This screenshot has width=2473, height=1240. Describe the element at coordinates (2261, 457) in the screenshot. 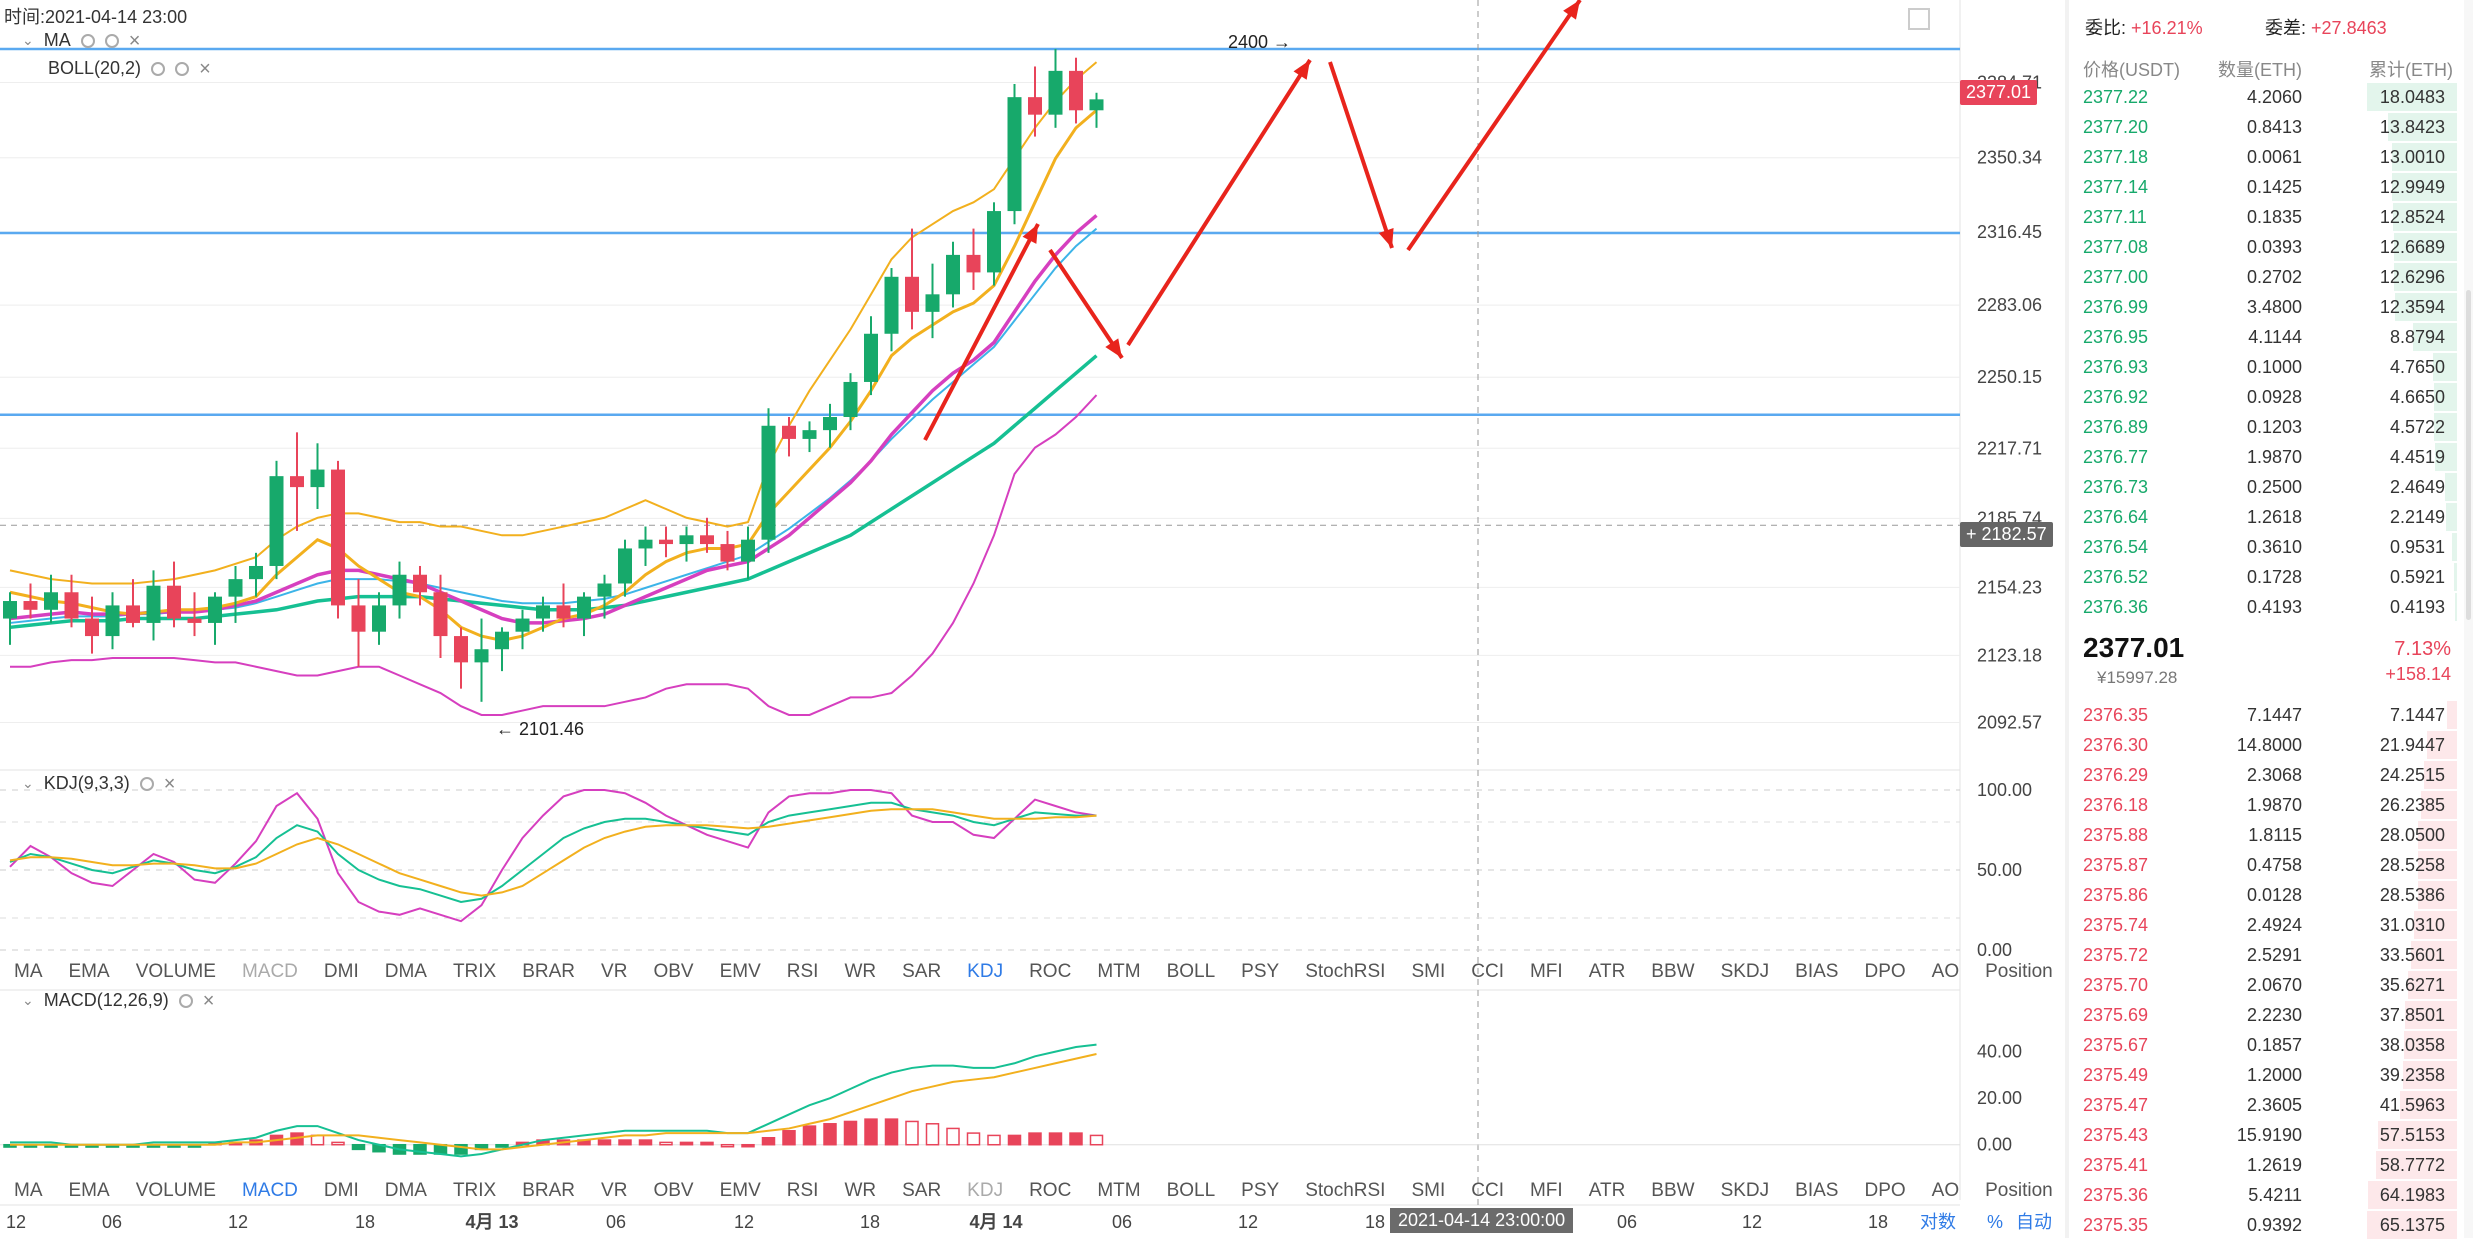

I see `order-book-row: 2376.77 1.9870 4.4519` at that location.